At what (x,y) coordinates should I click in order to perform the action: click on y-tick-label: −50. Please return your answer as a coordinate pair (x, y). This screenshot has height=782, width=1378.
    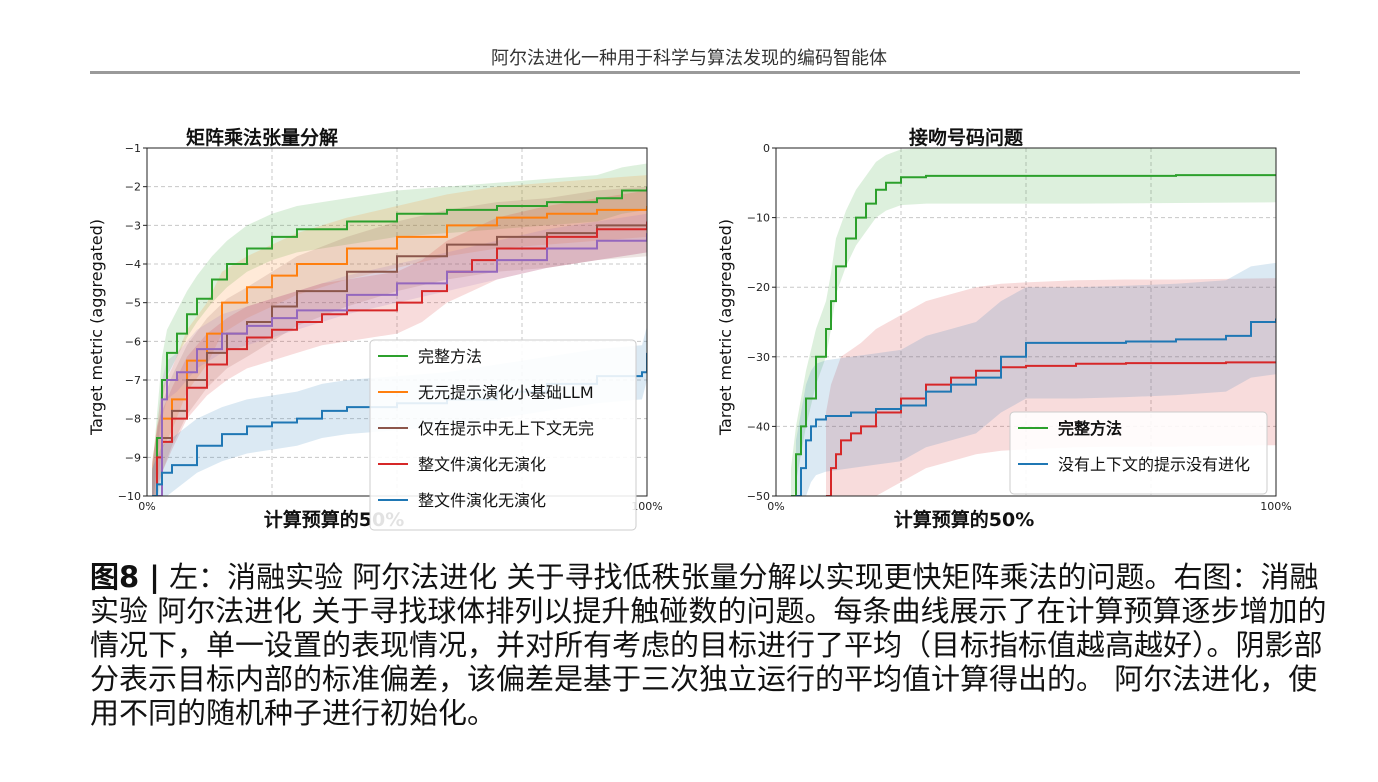
    Looking at the image, I should click on (758, 496).